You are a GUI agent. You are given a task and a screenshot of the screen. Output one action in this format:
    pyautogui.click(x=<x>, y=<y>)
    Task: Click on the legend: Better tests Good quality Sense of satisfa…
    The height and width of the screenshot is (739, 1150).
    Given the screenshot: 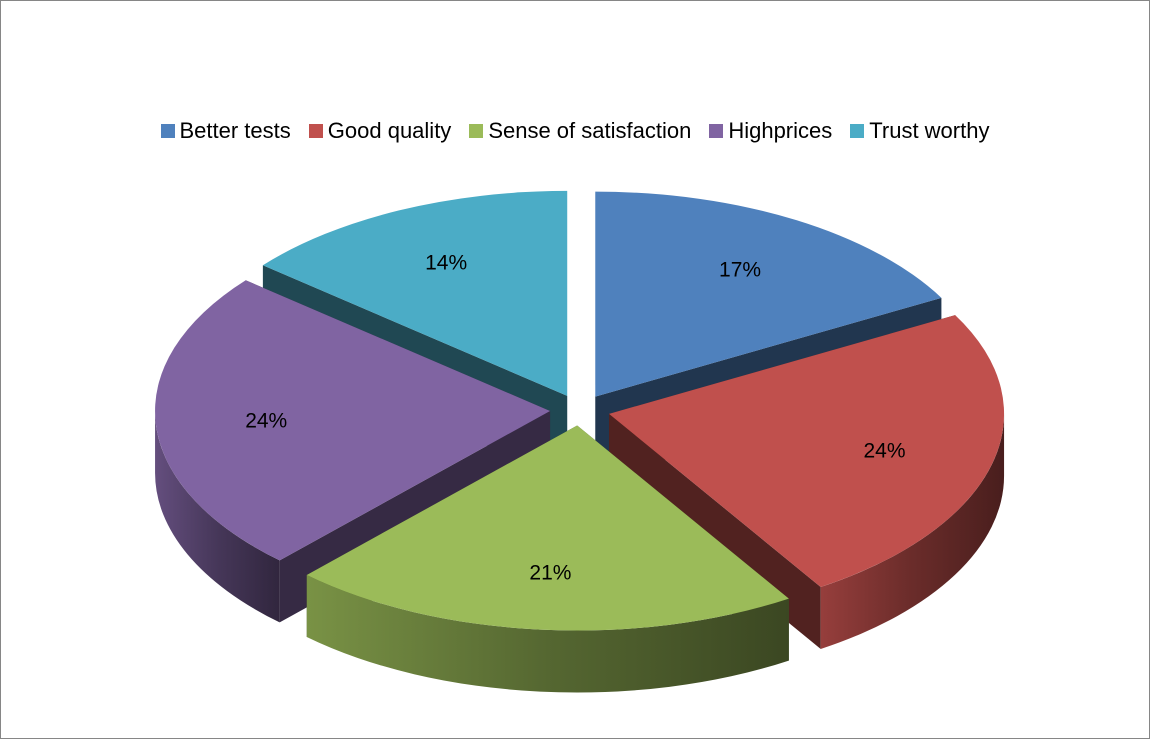 What is the action you would take?
    pyautogui.click(x=575, y=131)
    